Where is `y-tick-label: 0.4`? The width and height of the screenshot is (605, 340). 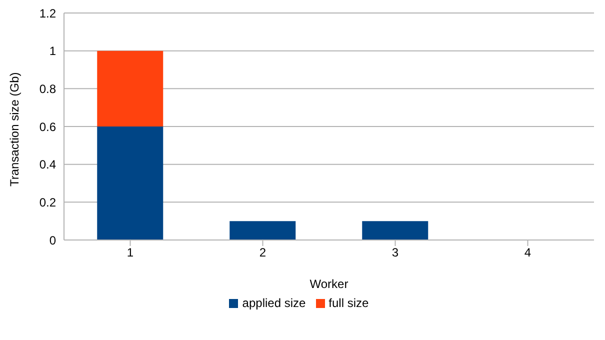
y-tick-label: 0.4 is located at coordinates (47, 165).